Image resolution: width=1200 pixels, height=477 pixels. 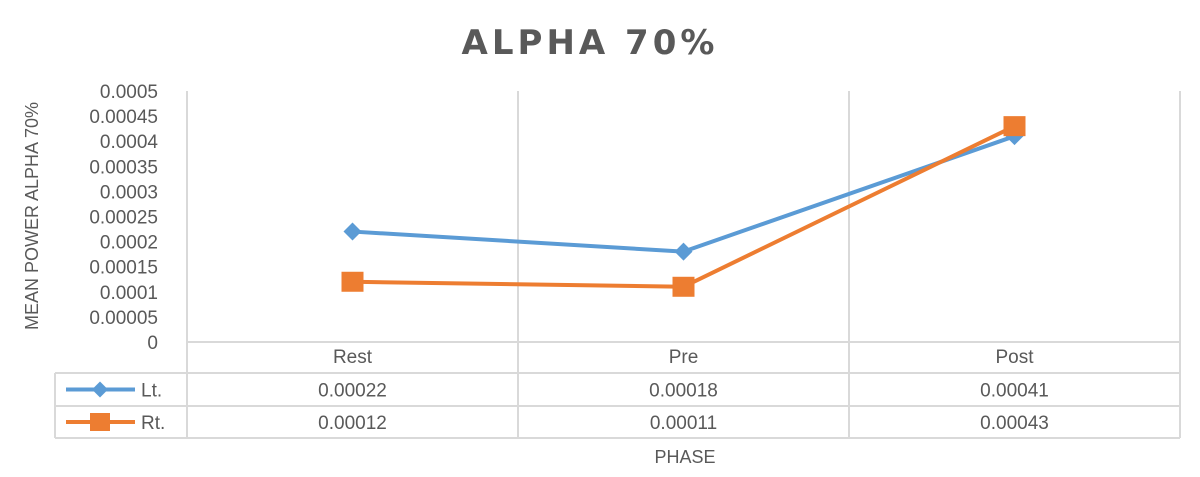 I want to click on y-tick-label: 0.00025, so click(x=123, y=218).